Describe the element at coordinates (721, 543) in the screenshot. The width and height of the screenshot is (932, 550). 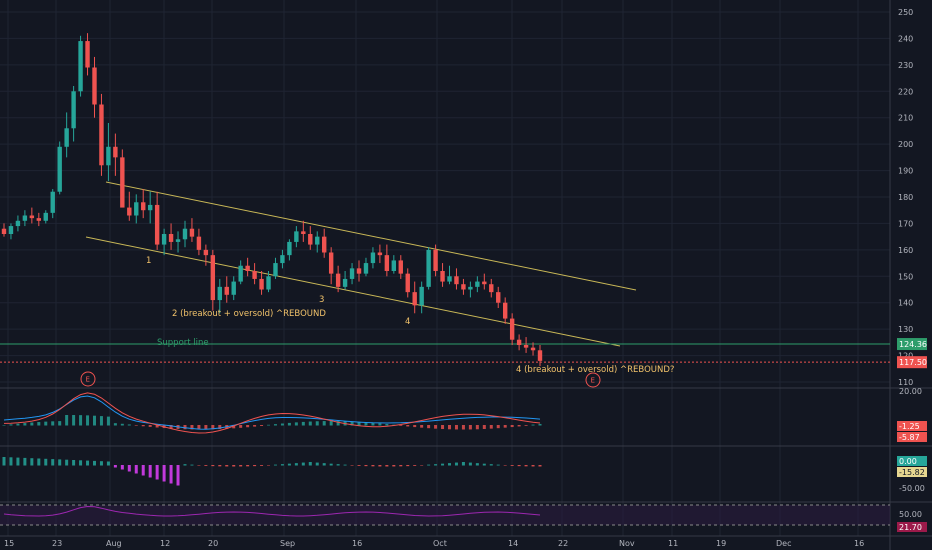
I see `date-label-12: 19` at that location.